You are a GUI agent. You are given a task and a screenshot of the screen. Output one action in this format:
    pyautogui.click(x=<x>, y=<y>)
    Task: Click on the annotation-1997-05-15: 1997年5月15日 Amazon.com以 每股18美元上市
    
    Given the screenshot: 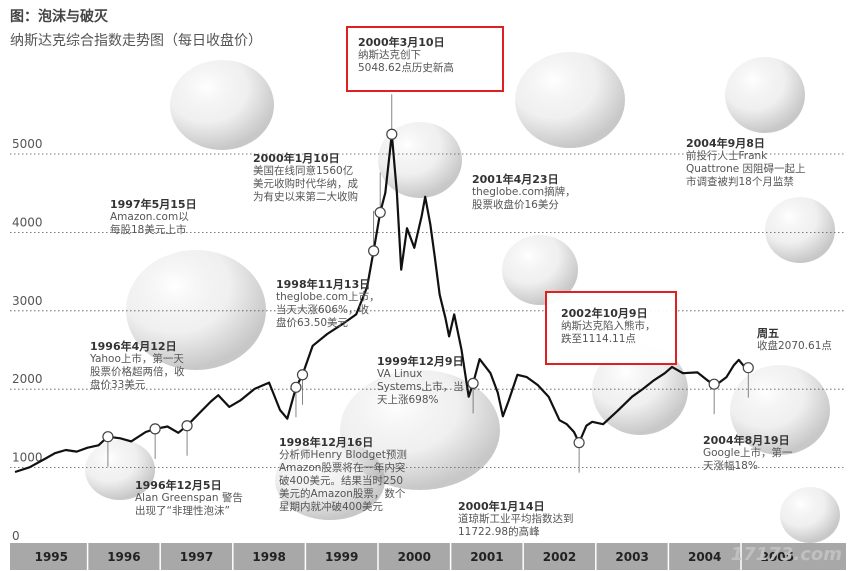 What is the action you would take?
    pyautogui.click(x=153, y=217)
    